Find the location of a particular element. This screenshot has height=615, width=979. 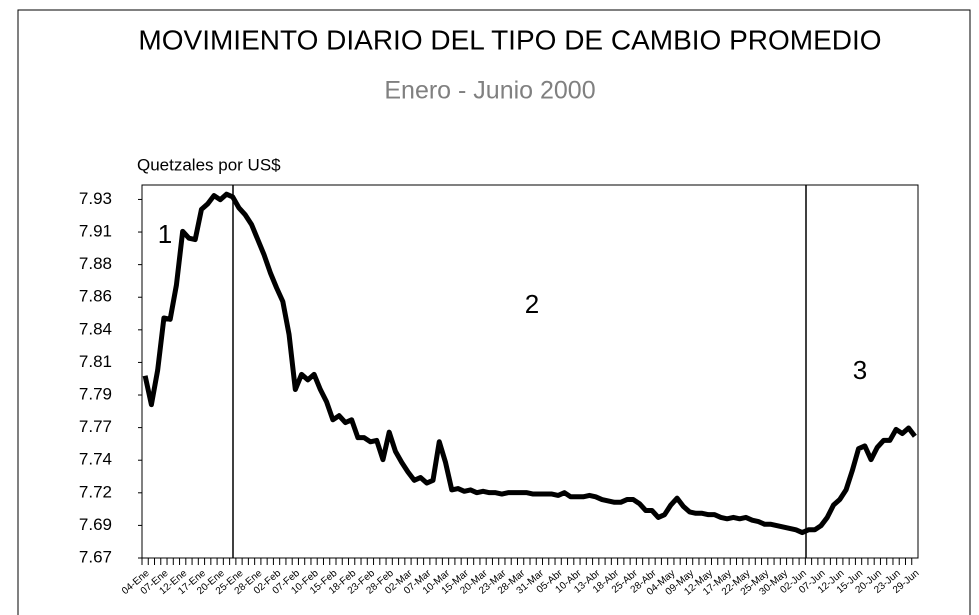

y-tick-label: 7.74 is located at coordinates (95, 459).